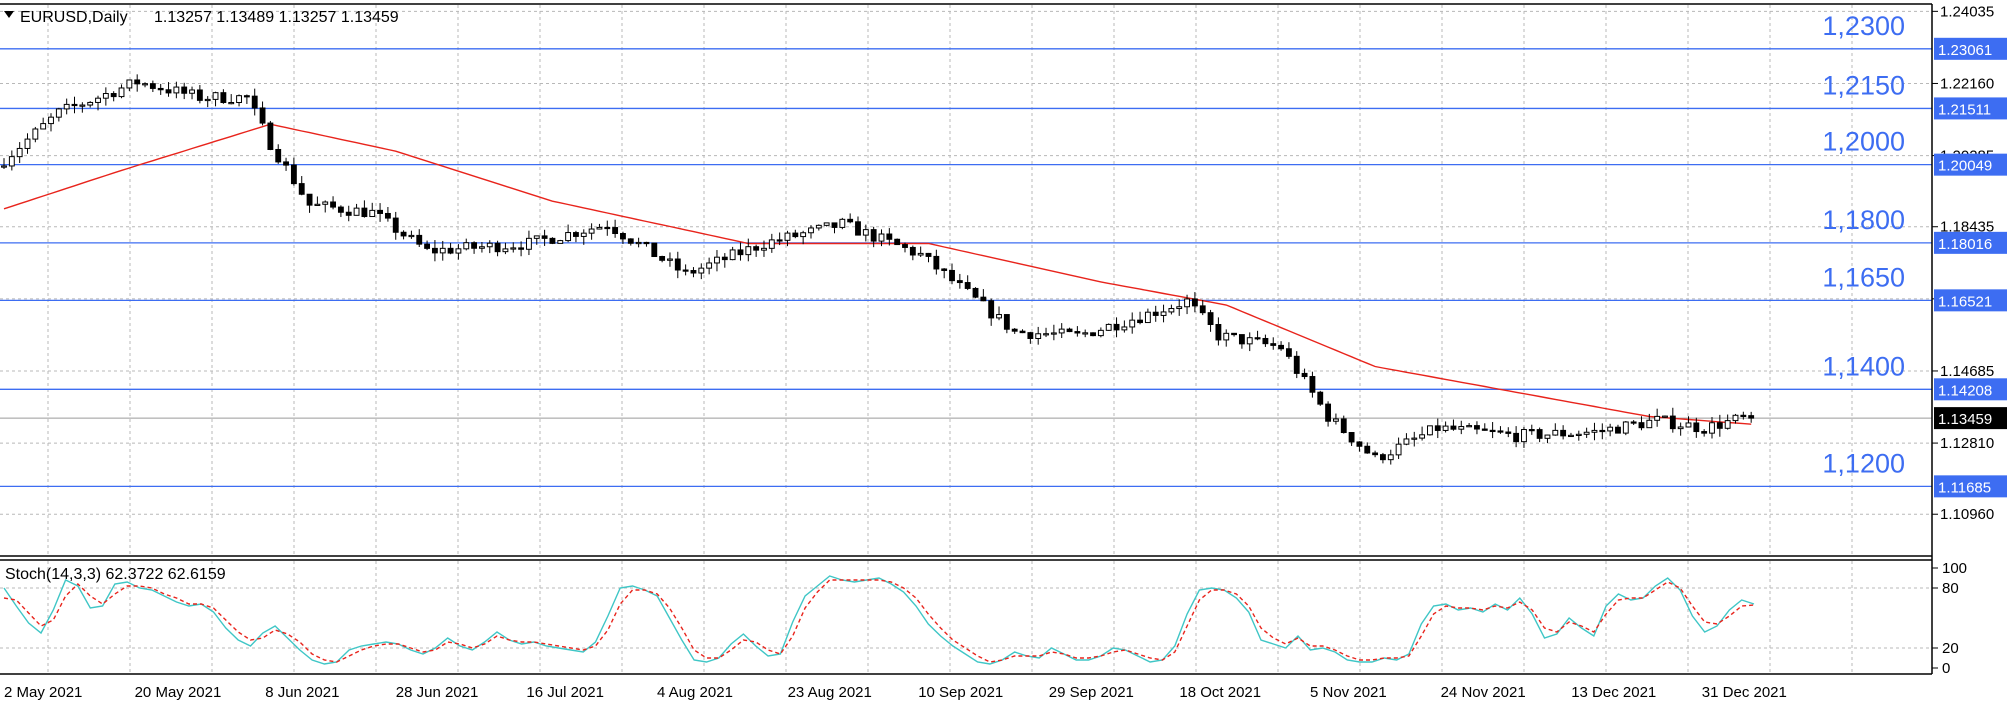 The height and width of the screenshot is (705, 2009). What do you see at coordinates (1965, 166) in the screenshot?
I see `level-tag: 1.20049` at bounding box center [1965, 166].